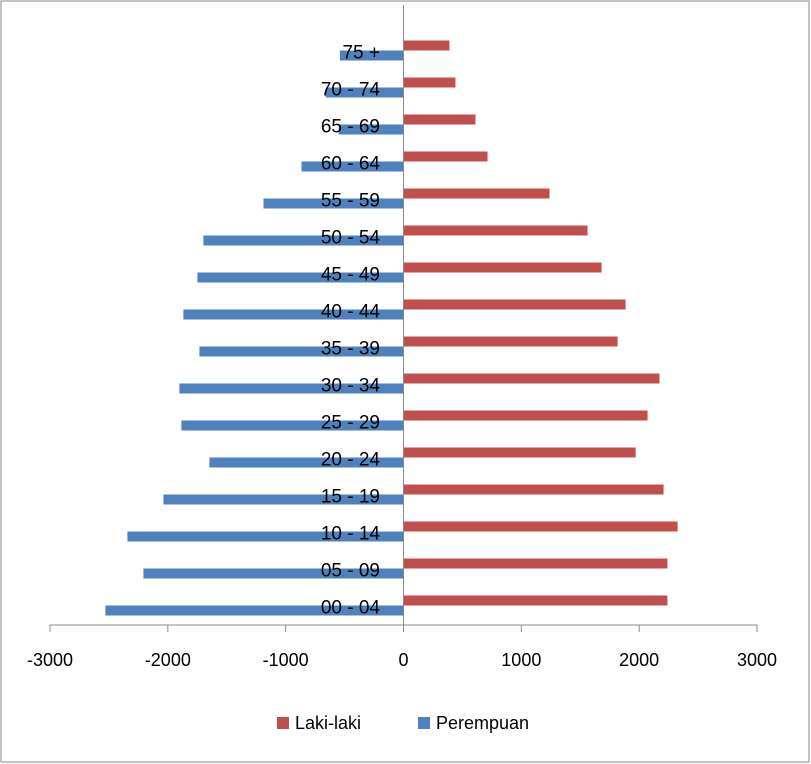 Image resolution: width=811 pixels, height=764 pixels. What do you see at coordinates (350, 275) in the screenshot?
I see `y-tick-label: 45 - 49` at bounding box center [350, 275].